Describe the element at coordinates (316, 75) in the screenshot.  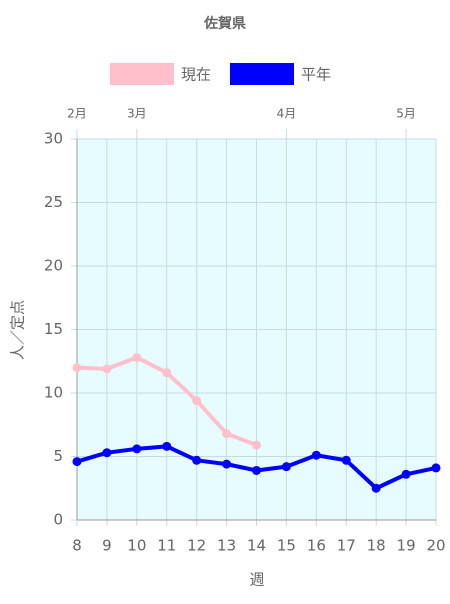
I see `legend-label: 平年` at that location.